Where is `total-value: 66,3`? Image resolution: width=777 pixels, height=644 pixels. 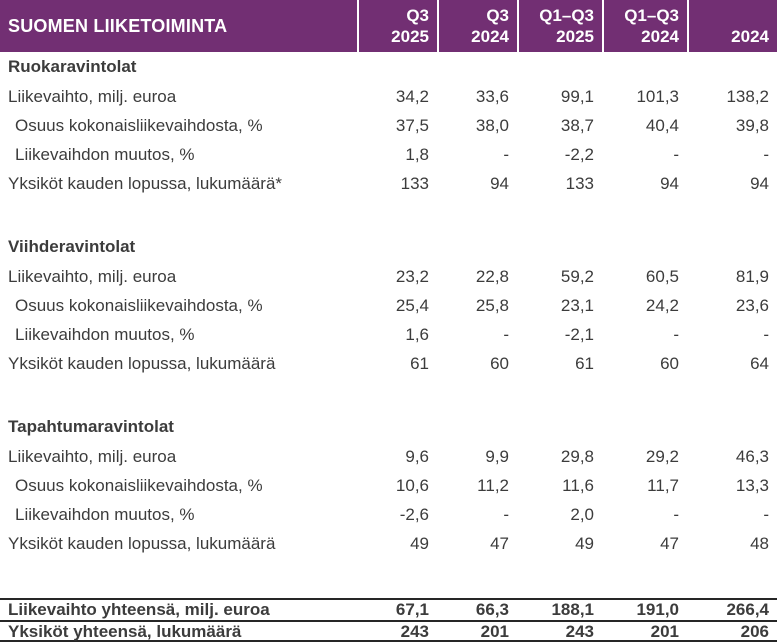
total-value: 66,3 is located at coordinates (492, 609).